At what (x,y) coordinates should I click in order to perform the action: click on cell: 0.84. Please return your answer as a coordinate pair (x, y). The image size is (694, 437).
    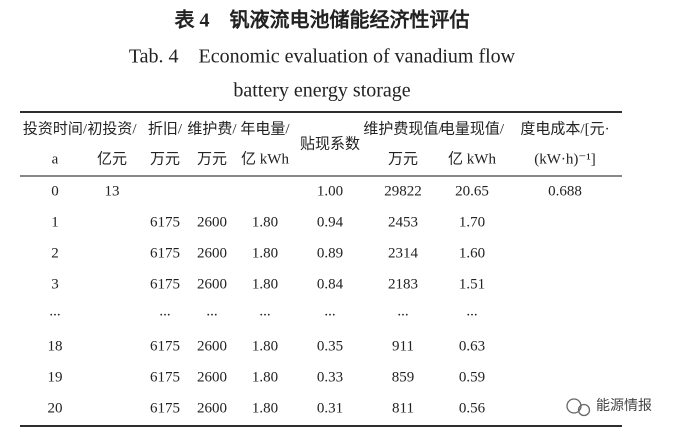
    Looking at the image, I should click on (330, 284).